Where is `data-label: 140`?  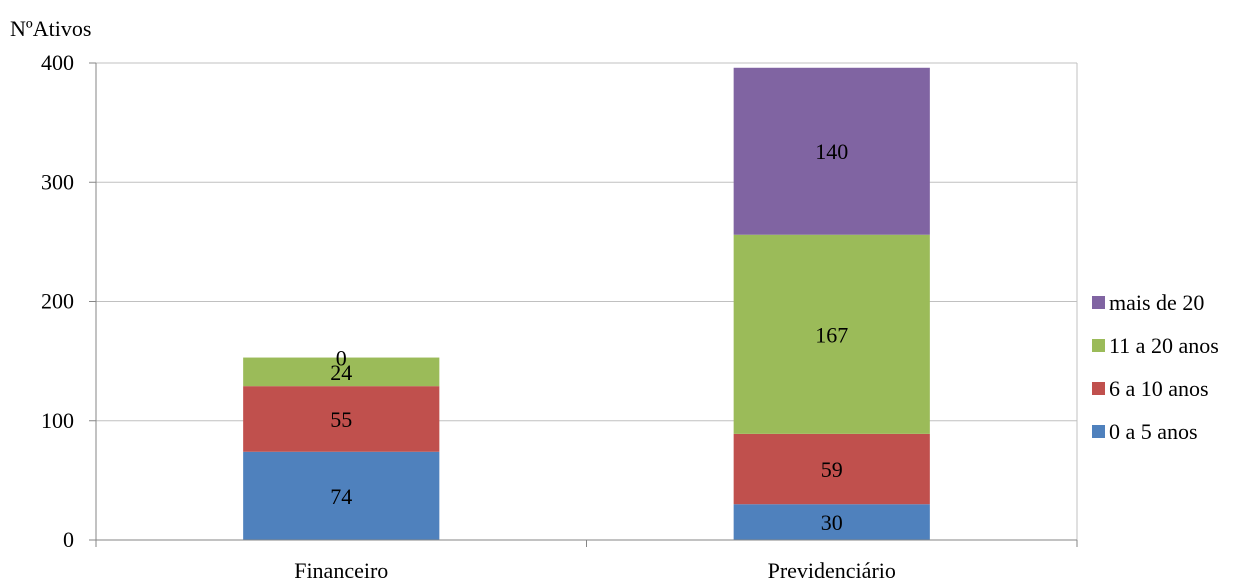 data-label: 140 is located at coordinates (831, 151).